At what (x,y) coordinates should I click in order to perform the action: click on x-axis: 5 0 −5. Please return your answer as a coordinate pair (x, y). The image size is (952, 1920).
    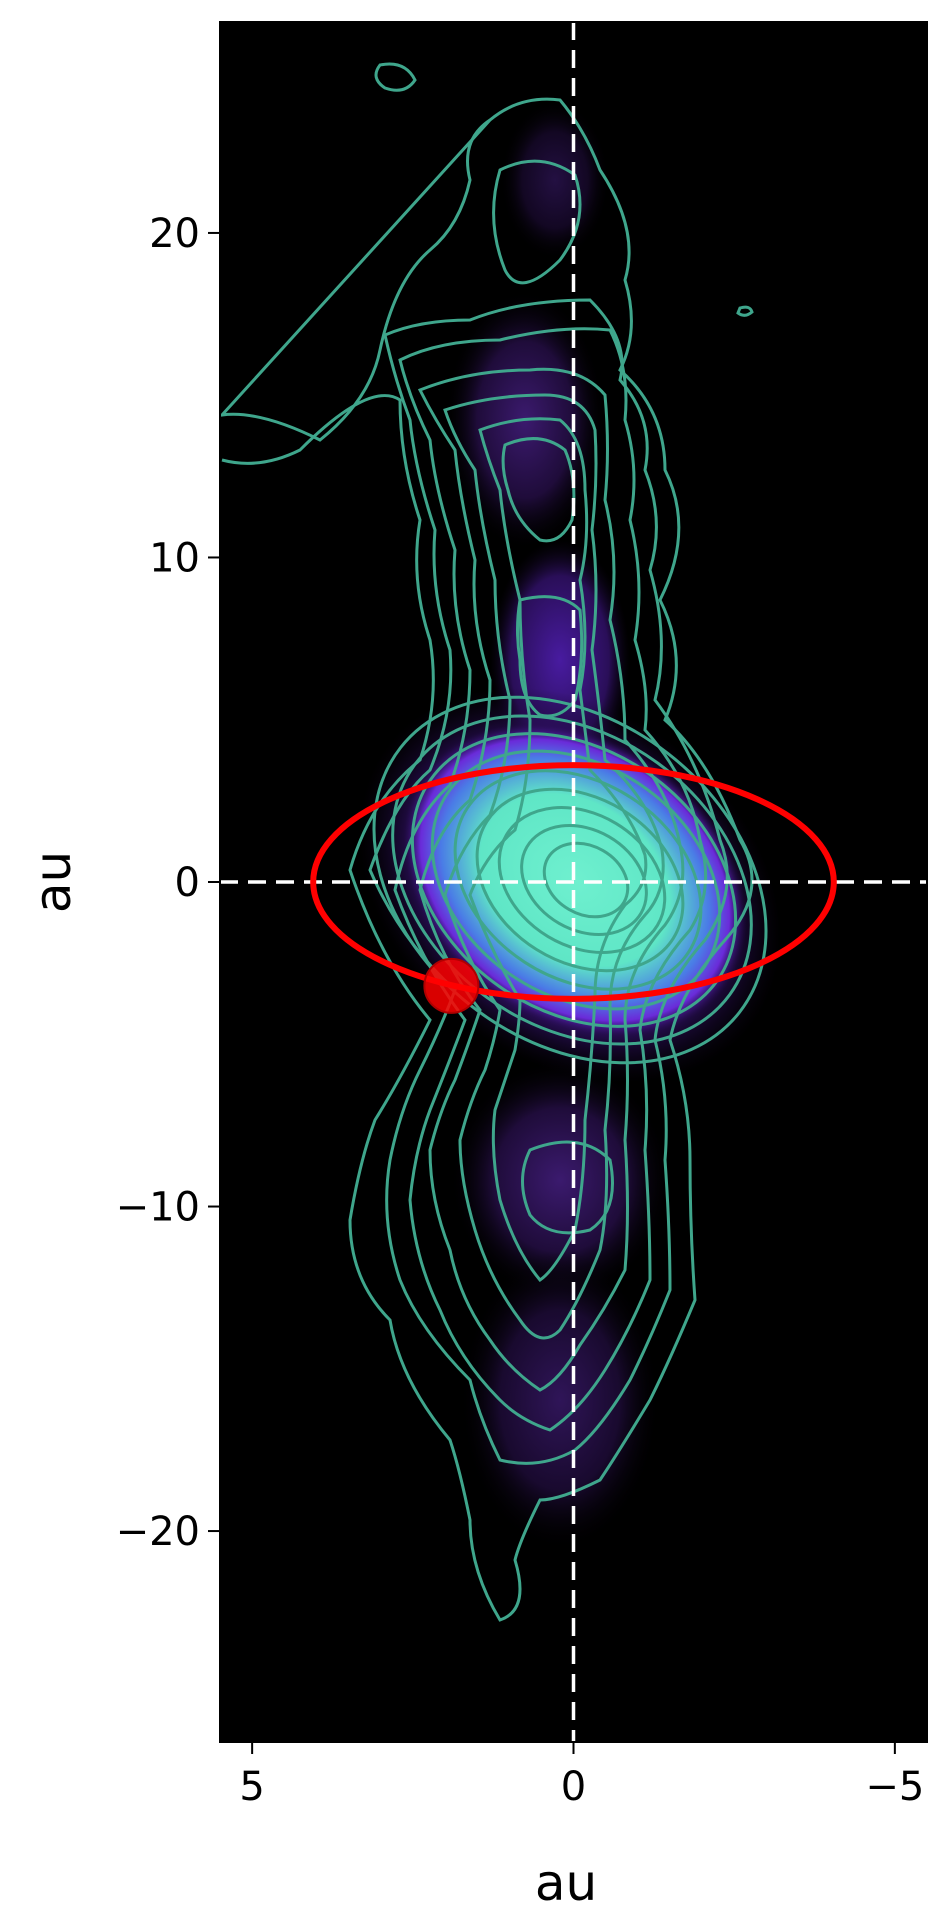
    Looking at the image, I should click on (581, 1776).